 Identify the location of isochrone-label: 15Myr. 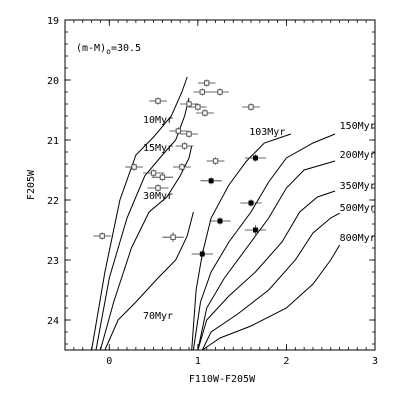
(158, 148).